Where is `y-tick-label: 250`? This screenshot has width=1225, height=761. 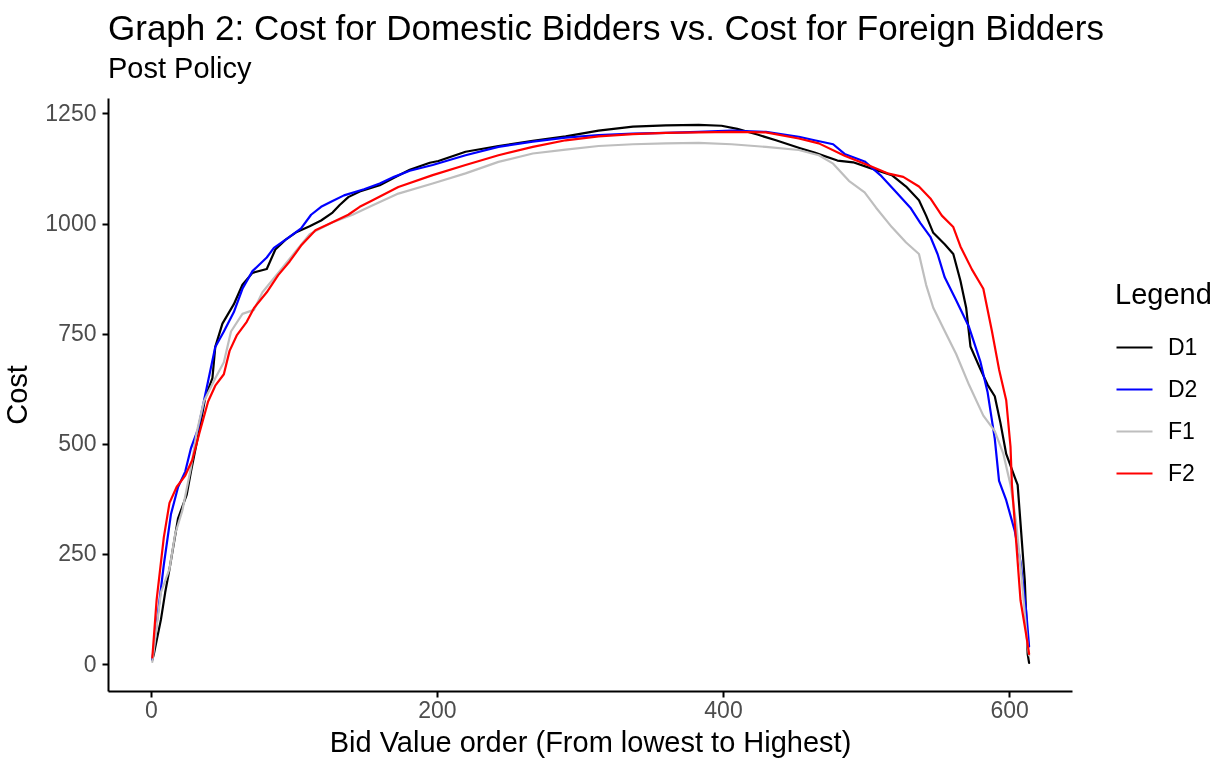
y-tick-label: 250 is located at coordinates (77, 553).